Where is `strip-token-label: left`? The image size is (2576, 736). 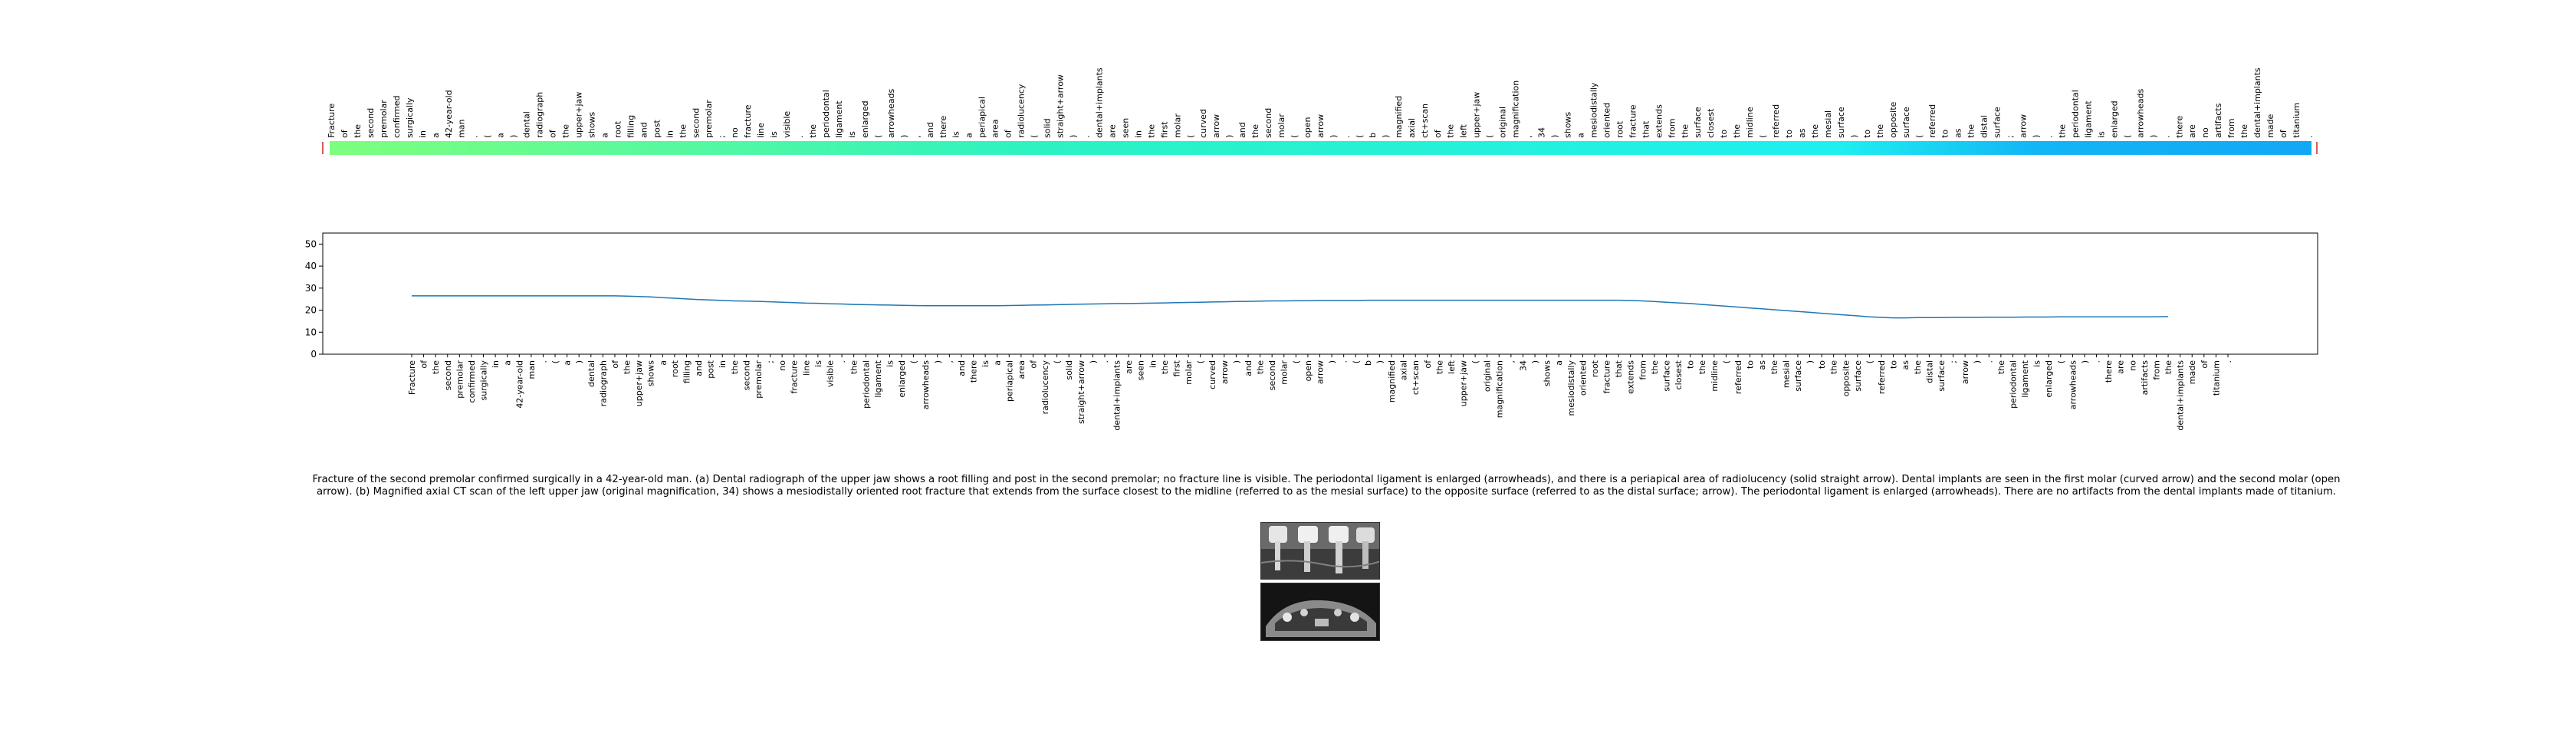 strip-token-label: left is located at coordinates (1464, 131).